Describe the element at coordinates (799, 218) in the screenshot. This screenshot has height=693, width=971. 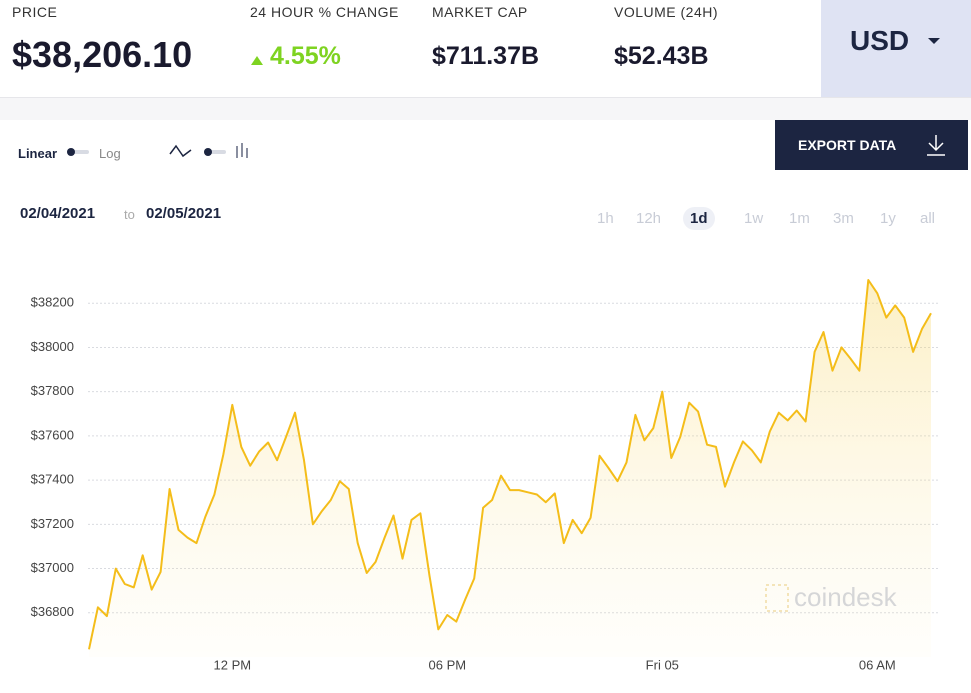
I see `range-button: 1m` at that location.